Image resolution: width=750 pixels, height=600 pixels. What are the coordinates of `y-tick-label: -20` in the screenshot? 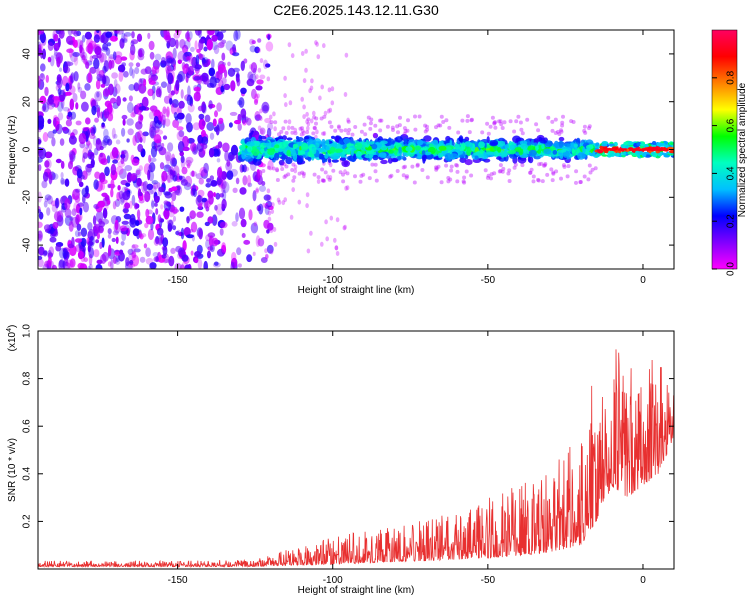 It's located at (27, 197).